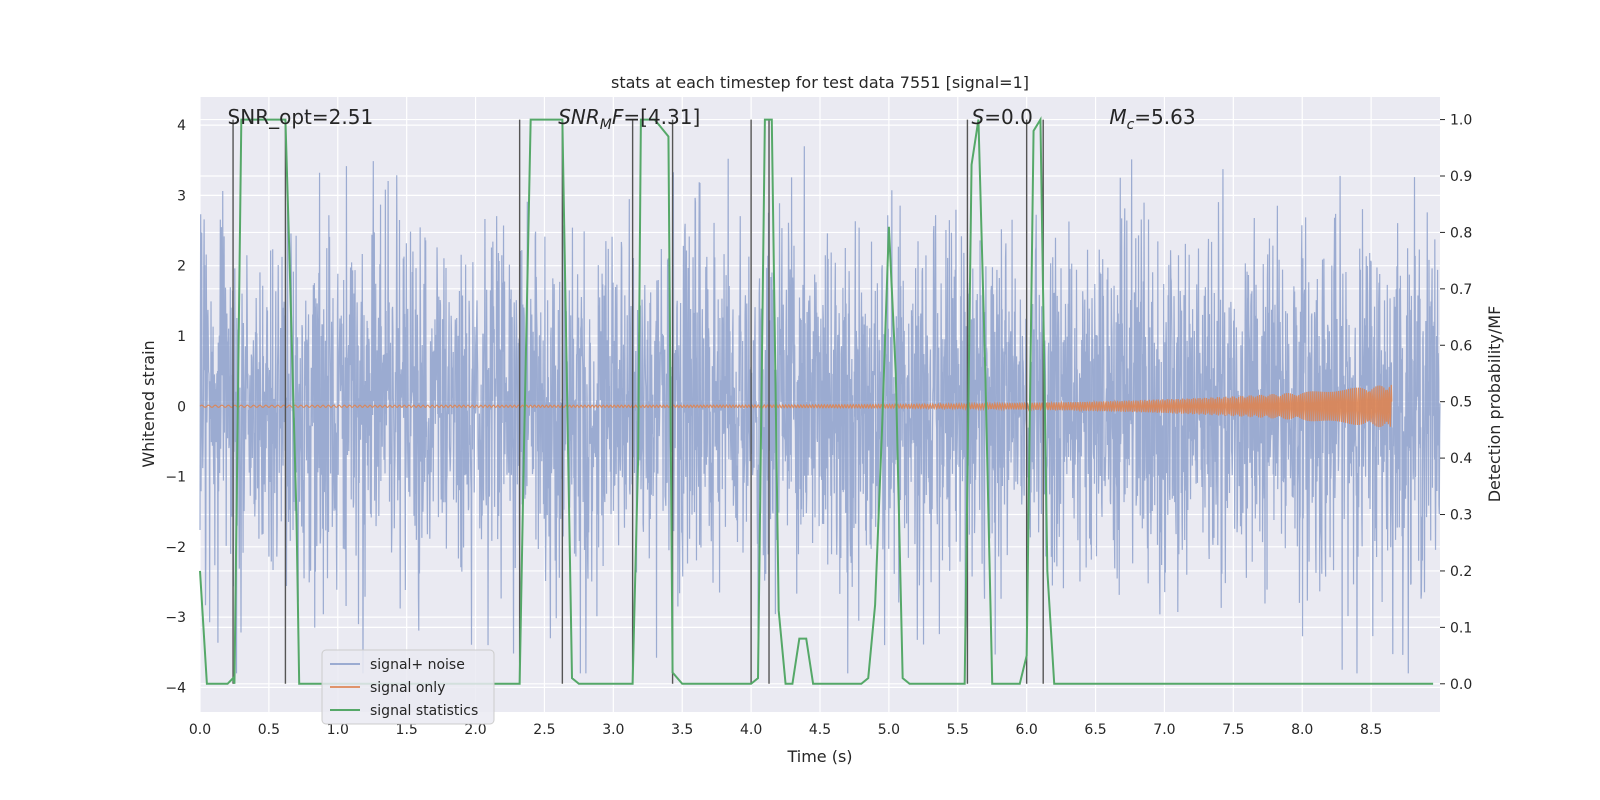 The width and height of the screenshot is (1600, 800). What do you see at coordinates (1461, 628) in the screenshot?
I see `y-tick-label-right: 0.1` at bounding box center [1461, 628].